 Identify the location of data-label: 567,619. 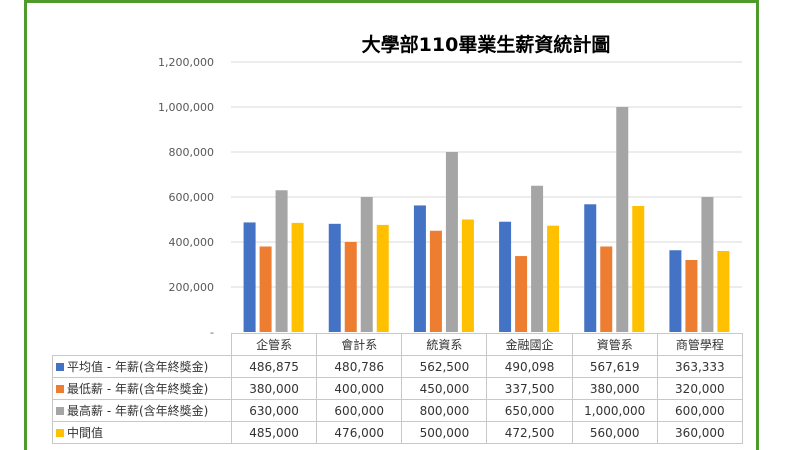
(614, 366).